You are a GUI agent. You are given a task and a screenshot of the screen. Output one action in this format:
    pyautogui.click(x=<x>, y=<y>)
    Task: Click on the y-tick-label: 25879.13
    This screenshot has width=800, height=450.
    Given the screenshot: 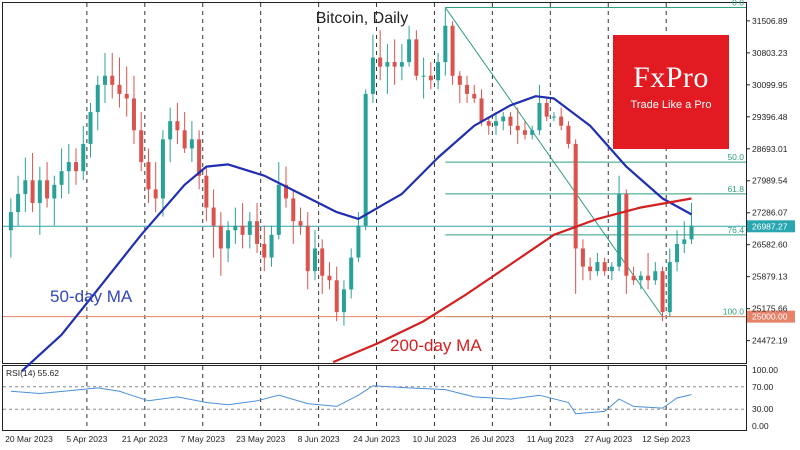 What is the action you would take?
    pyautogui.click(x=770, y=277)
    